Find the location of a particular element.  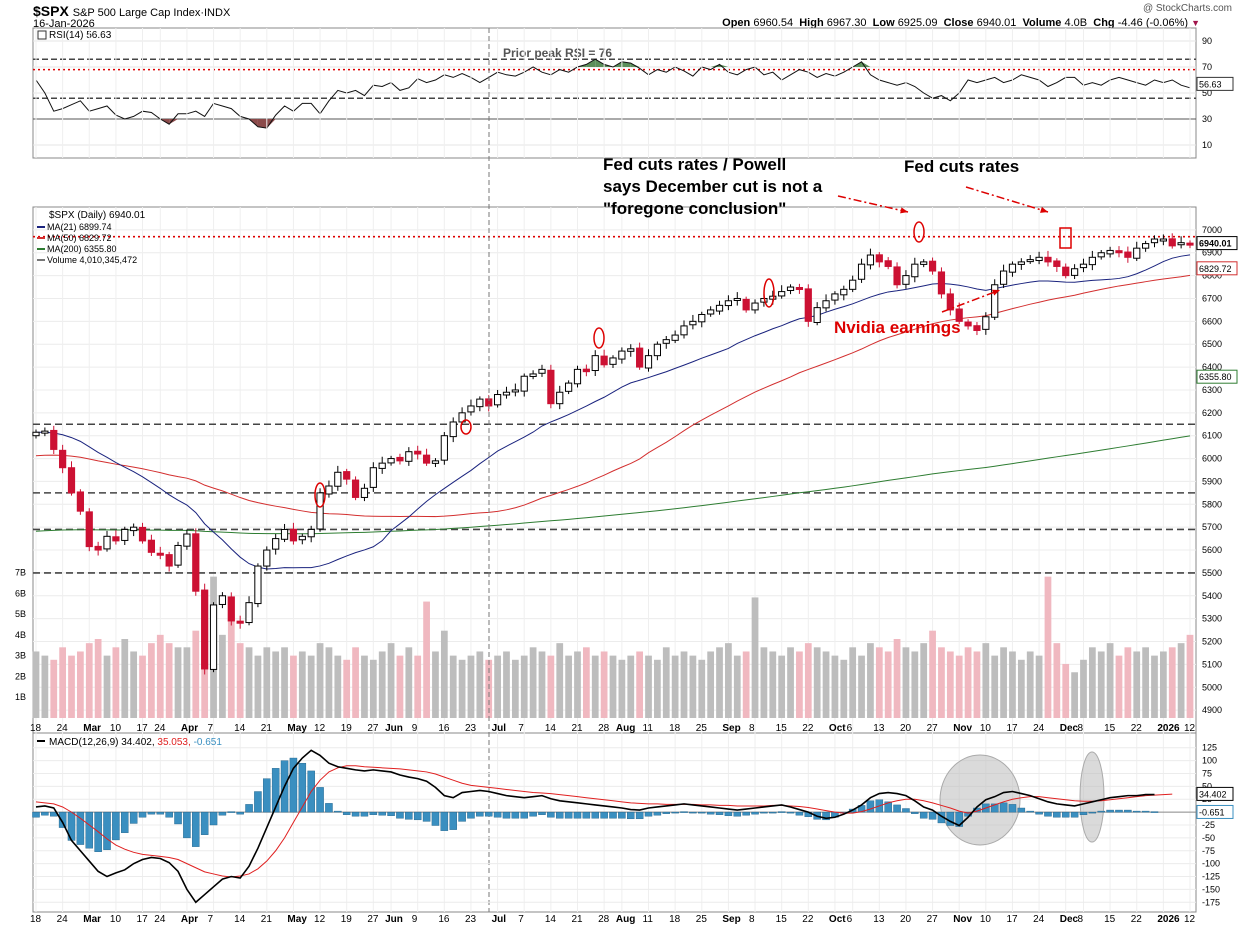

macd-tick-label: 100 is located at coordinates (1209, 761).